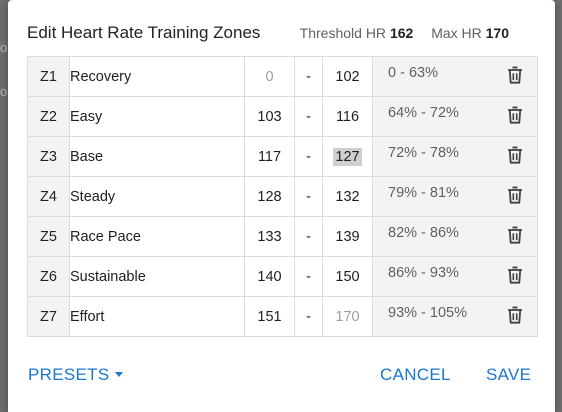  What do you see at coordinates (48, 316) in the screenshot?
I see `zone-id: Z7` at bounding box center [48, 316].